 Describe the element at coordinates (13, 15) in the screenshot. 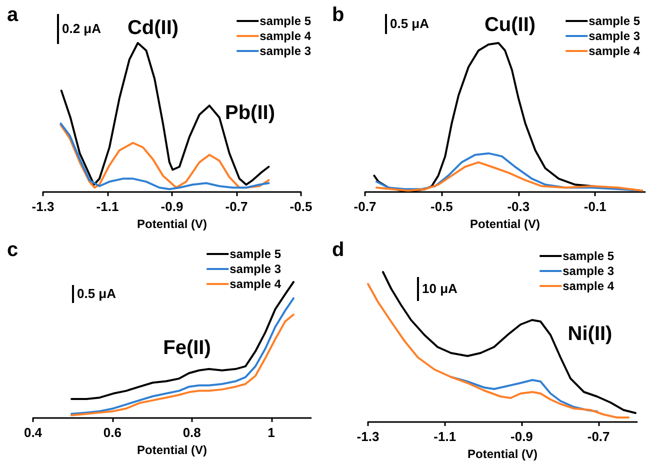

I see `chart-title: a` at that location.